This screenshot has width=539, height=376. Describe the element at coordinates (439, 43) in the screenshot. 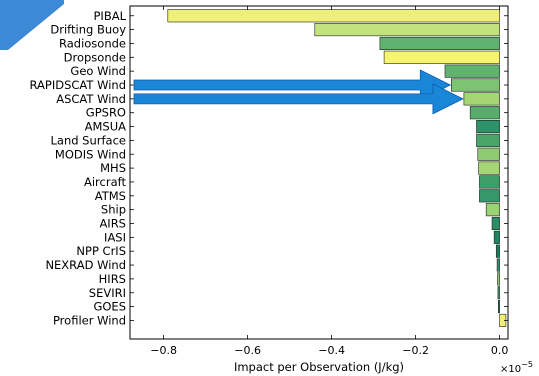

I see `bar-radiosonde` at that location.